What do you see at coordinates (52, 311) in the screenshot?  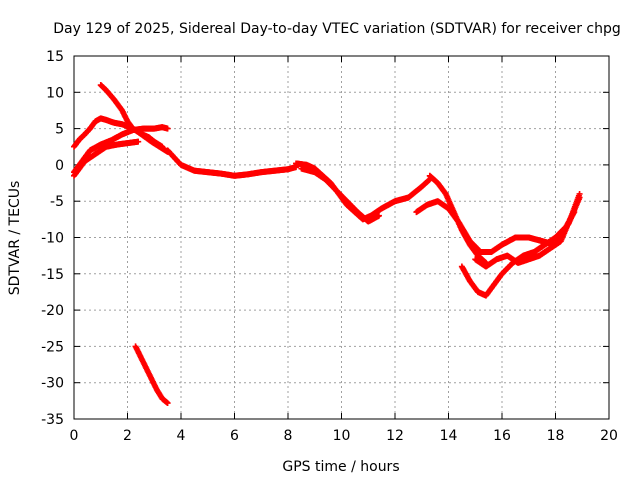 I see `y-tick-label: -20` at bounding box center [52, 311].